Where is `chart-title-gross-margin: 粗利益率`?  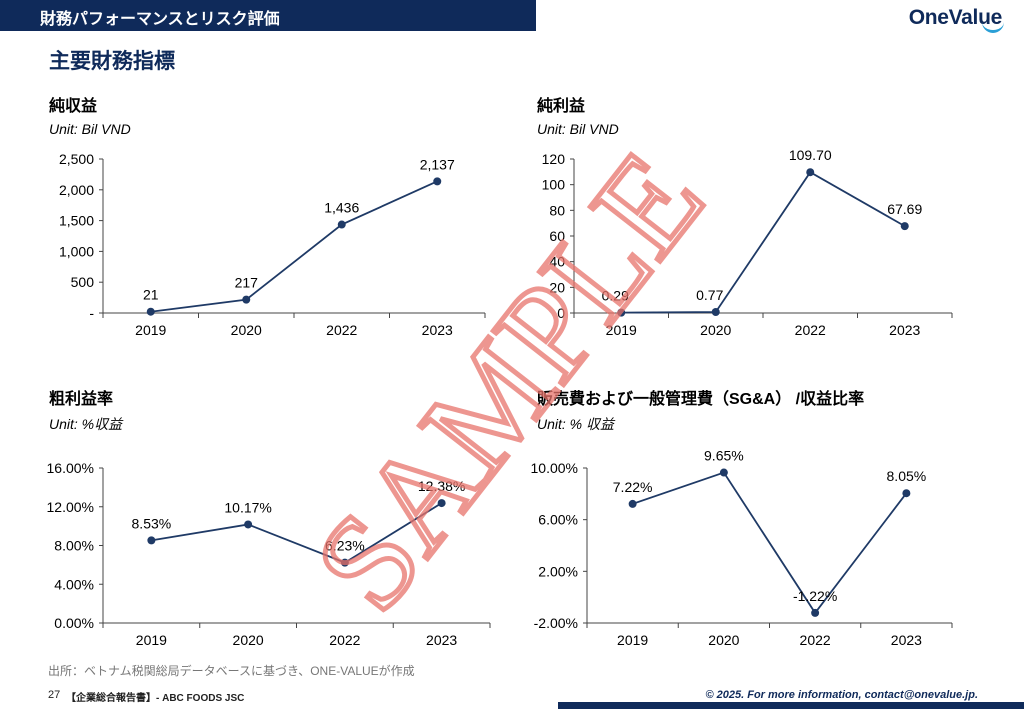 chart-title-gross-margin: 粗利益率 is located at coordinates (81, 399).